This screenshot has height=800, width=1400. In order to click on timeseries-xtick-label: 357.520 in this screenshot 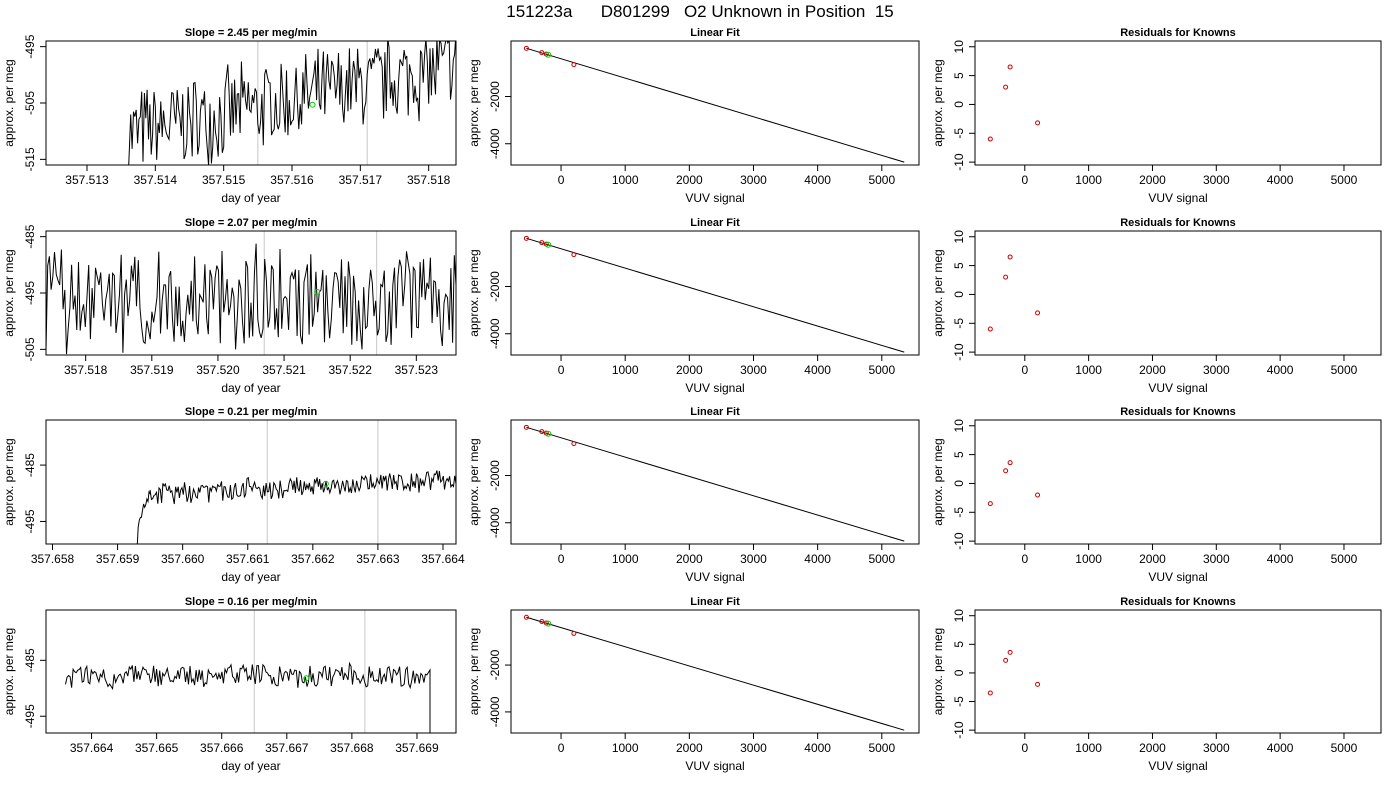, I will do `click(218, 370)`.